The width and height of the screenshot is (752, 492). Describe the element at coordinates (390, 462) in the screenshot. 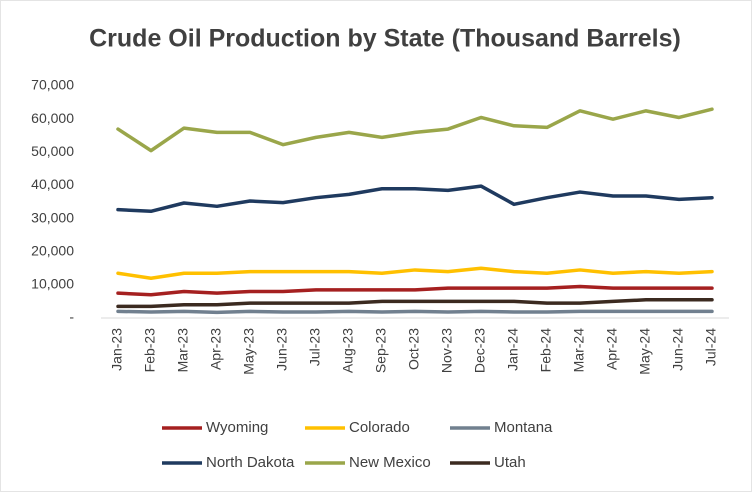

I see `legend-label: New Mexico` at that location.